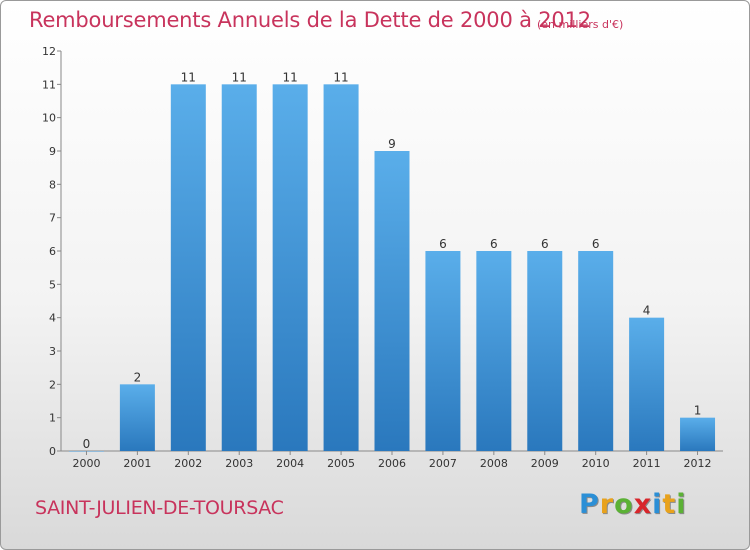  What do you see at coordinates (188, 463) in the screenshot?
I see `x-tick-label: 2002` at bounding box center [188, 463].